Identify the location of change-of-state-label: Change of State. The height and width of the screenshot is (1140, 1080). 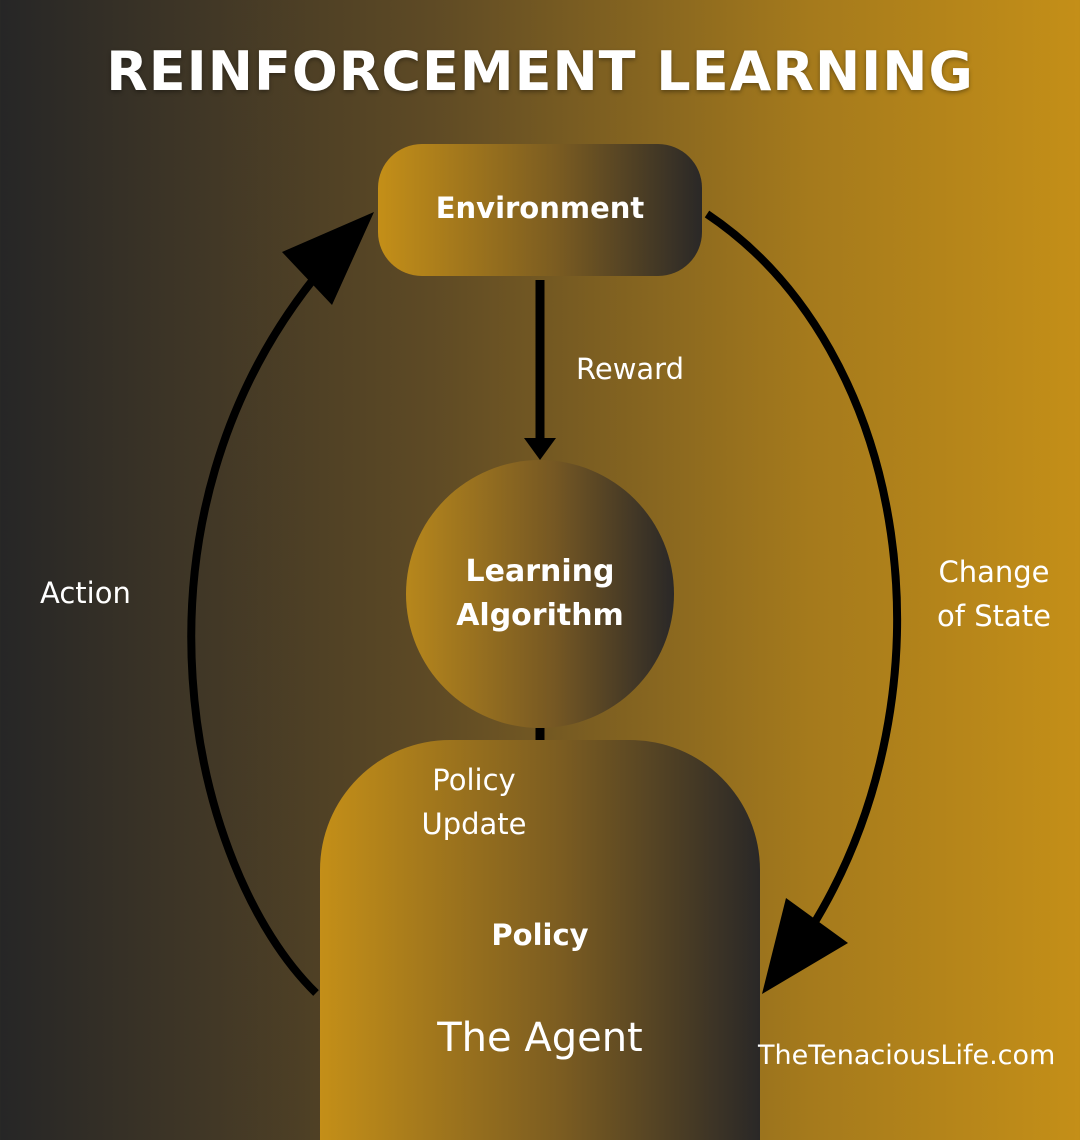
(994, 594).